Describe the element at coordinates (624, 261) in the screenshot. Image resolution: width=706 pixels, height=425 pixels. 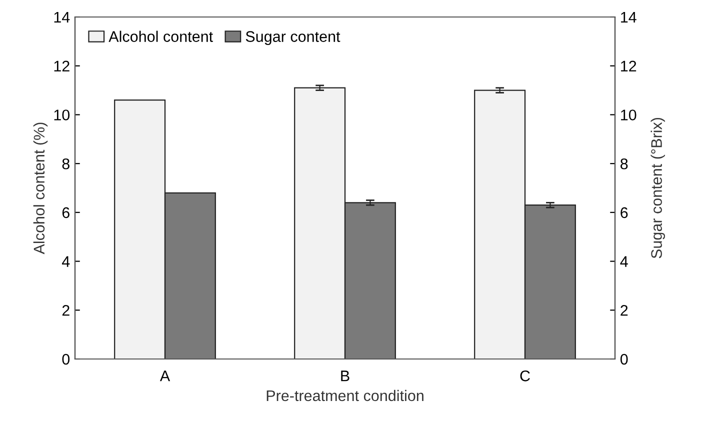
I see `y2-tick-label: 4` at that location.